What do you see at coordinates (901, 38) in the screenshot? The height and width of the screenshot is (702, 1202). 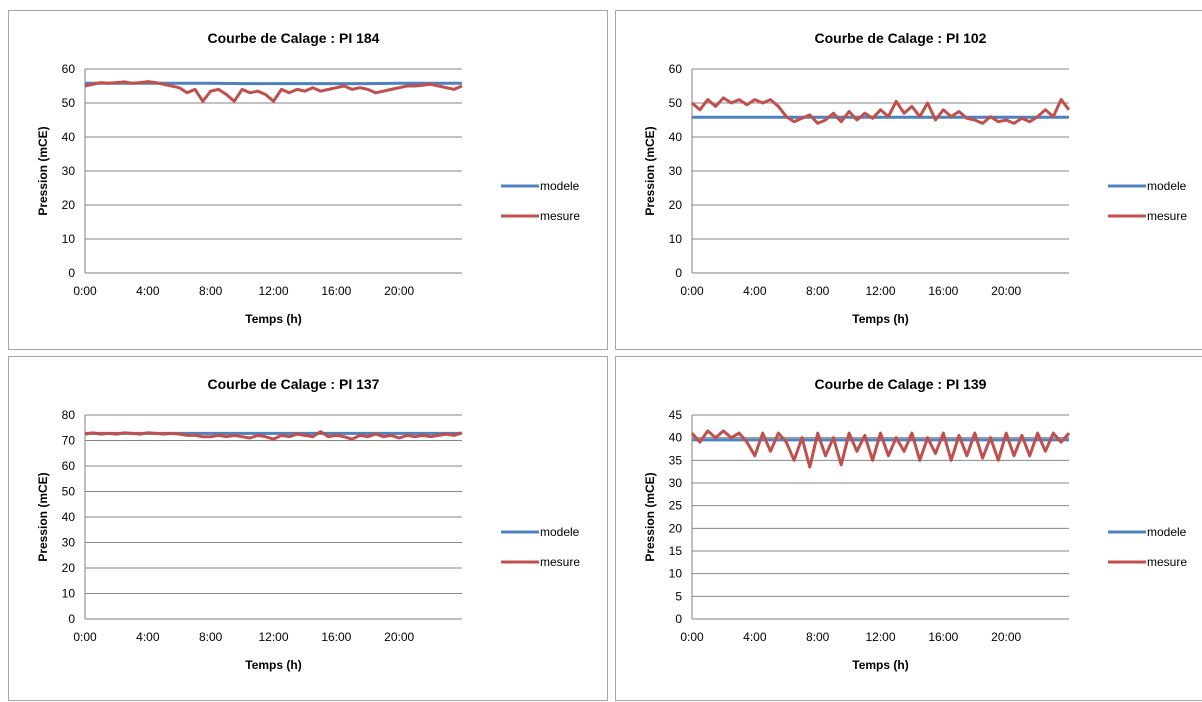 I see `chart-title: Courbe de Calage : PI 102` at bounding box center [901, 38].